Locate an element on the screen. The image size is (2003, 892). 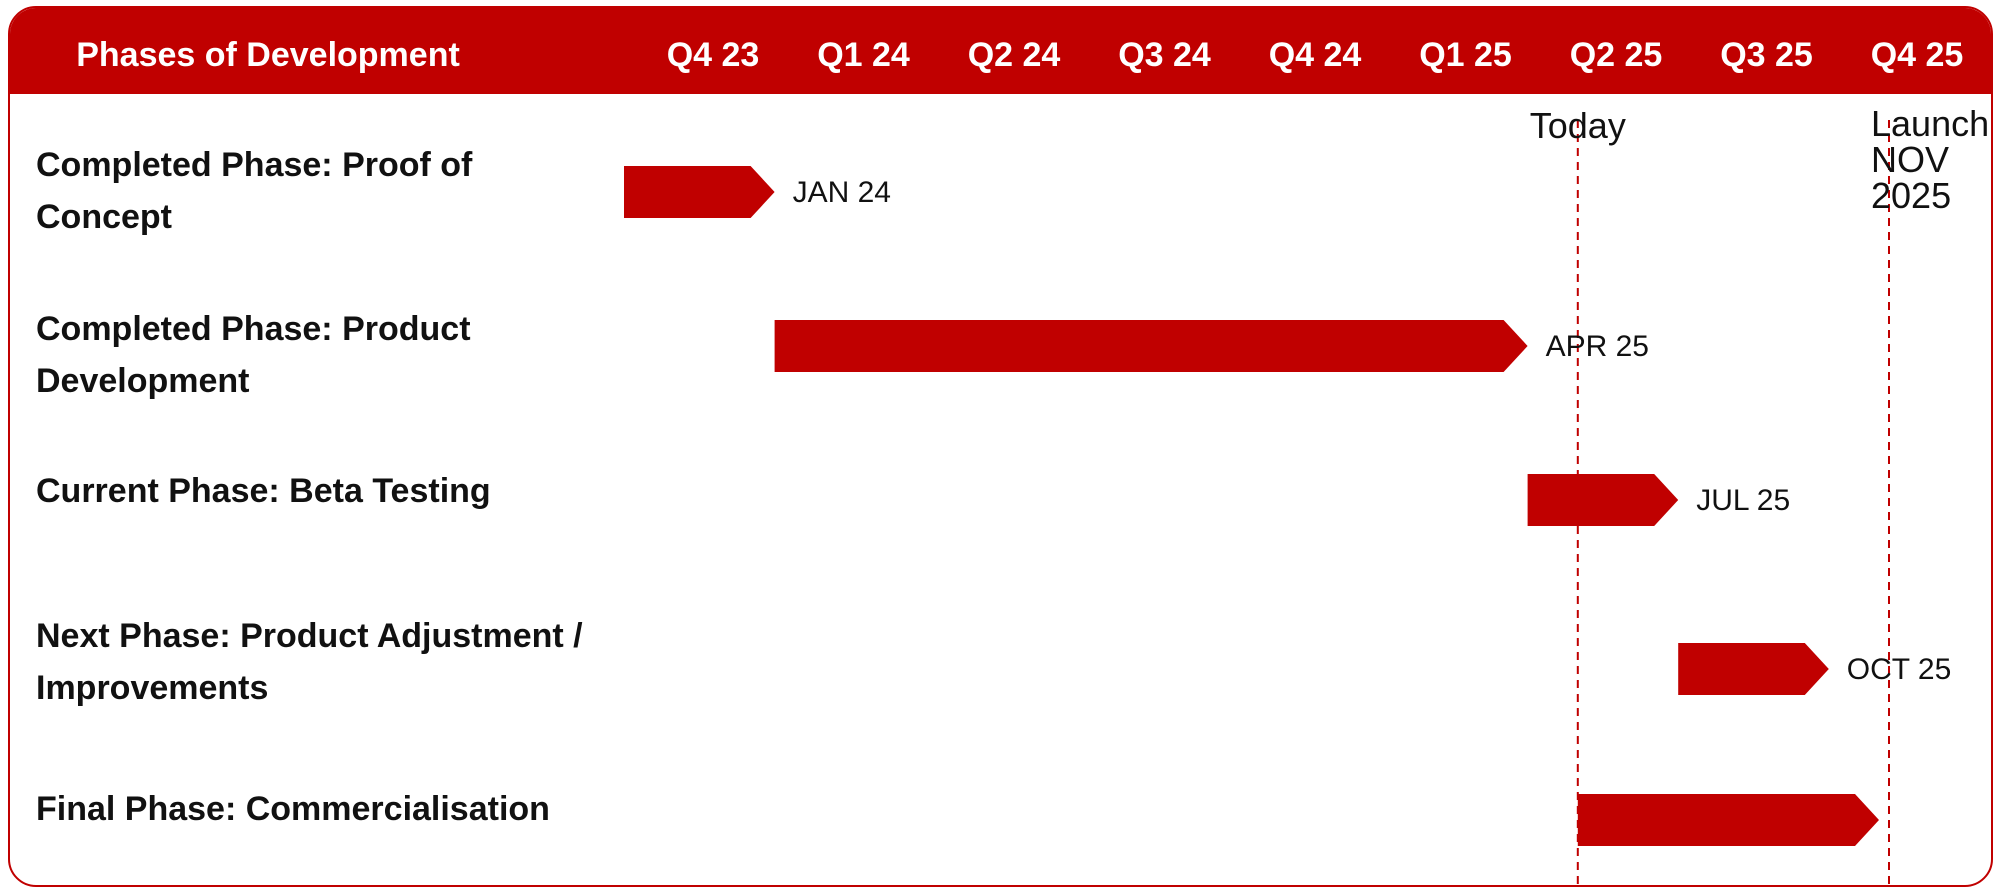
quarter-label: Q3 25 is located at coordinates (1766, 55).